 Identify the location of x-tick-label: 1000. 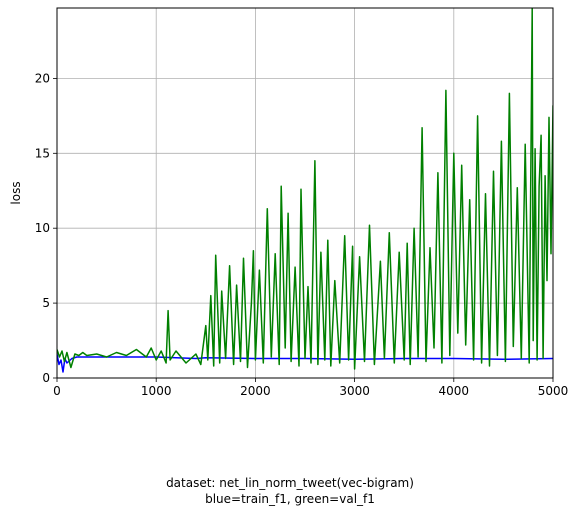
(156, 391).